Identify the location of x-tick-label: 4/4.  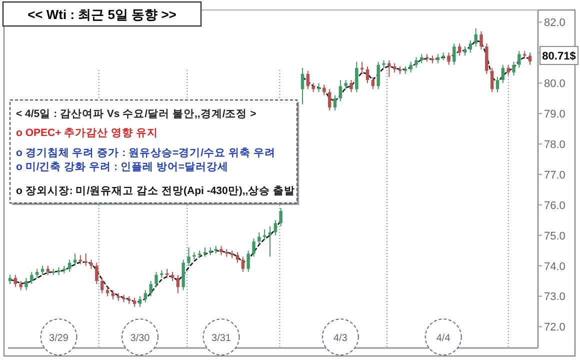
(443, 338).